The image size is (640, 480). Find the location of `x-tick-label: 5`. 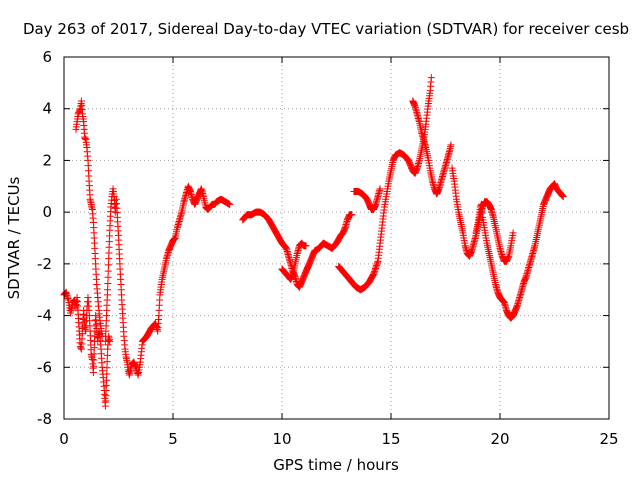

x-tick-label: 5 is located at coordinates (173, 439).